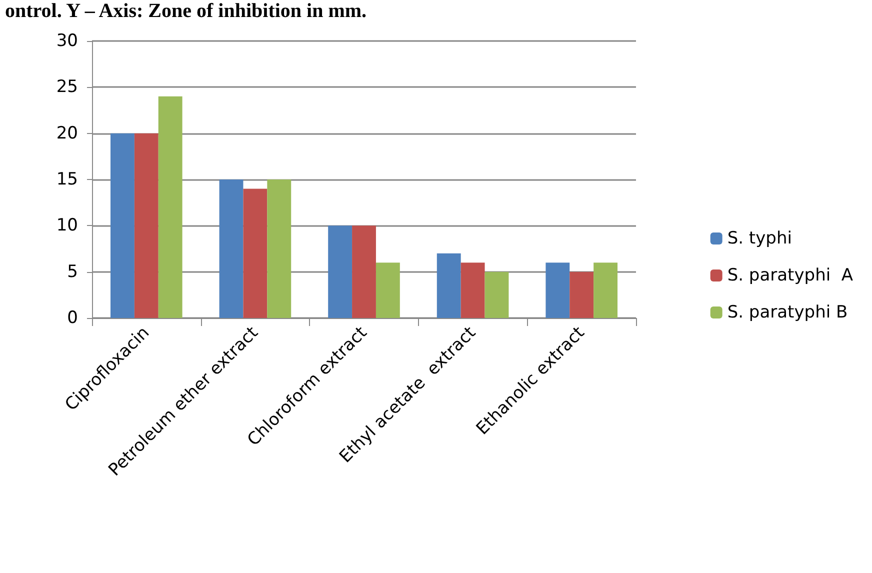  Describe the element at coordinates (67, 133) in the screenshot. I see `y-tick-label: 20` at that location.